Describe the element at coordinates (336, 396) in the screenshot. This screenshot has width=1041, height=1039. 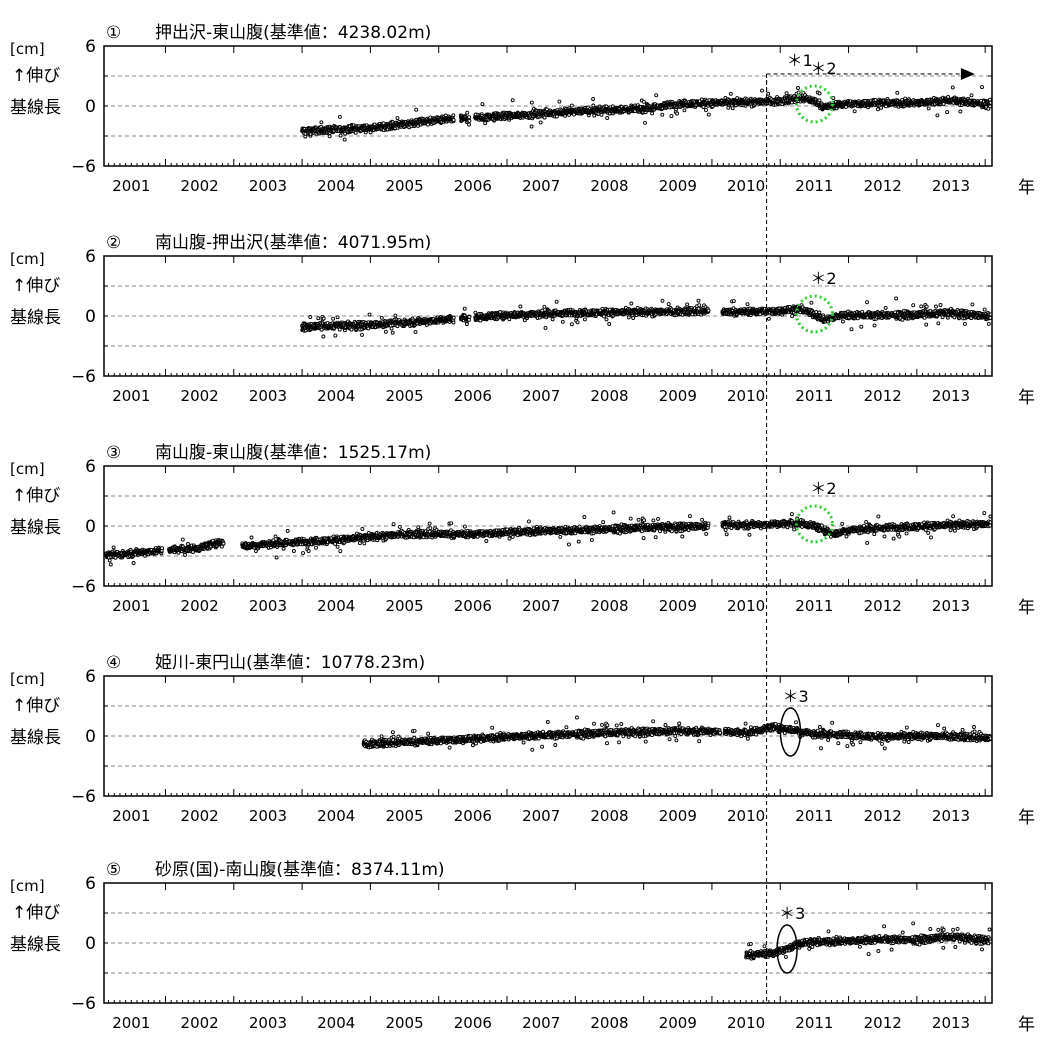
I see `x-tick-label: 2004` at that location.